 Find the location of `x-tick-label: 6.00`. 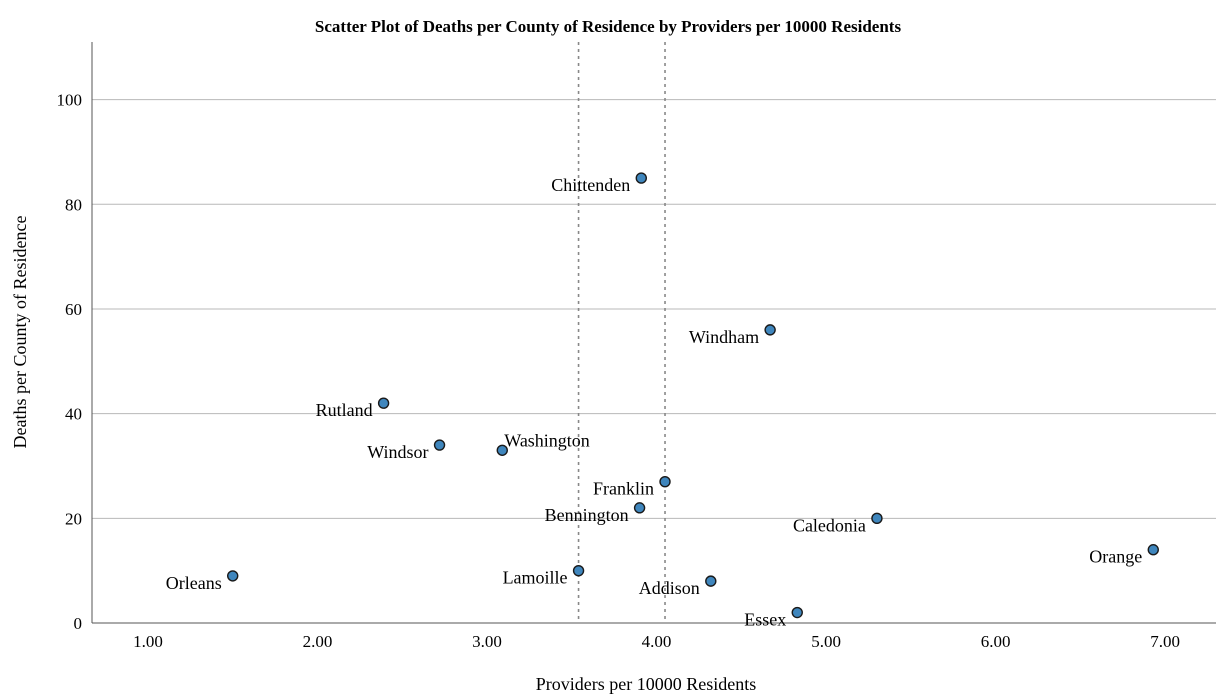

x-tick-label: 6.00 is located at coordinates (996, 641).